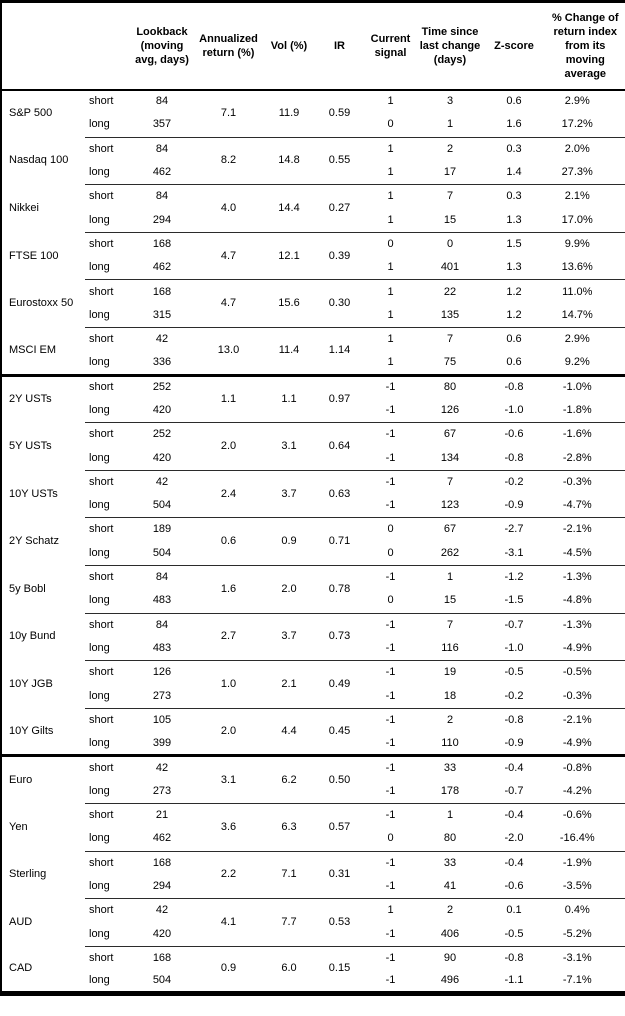 The image size is (625, 1016). I want to click on vol-cell: 7.7, so click(289, 922).